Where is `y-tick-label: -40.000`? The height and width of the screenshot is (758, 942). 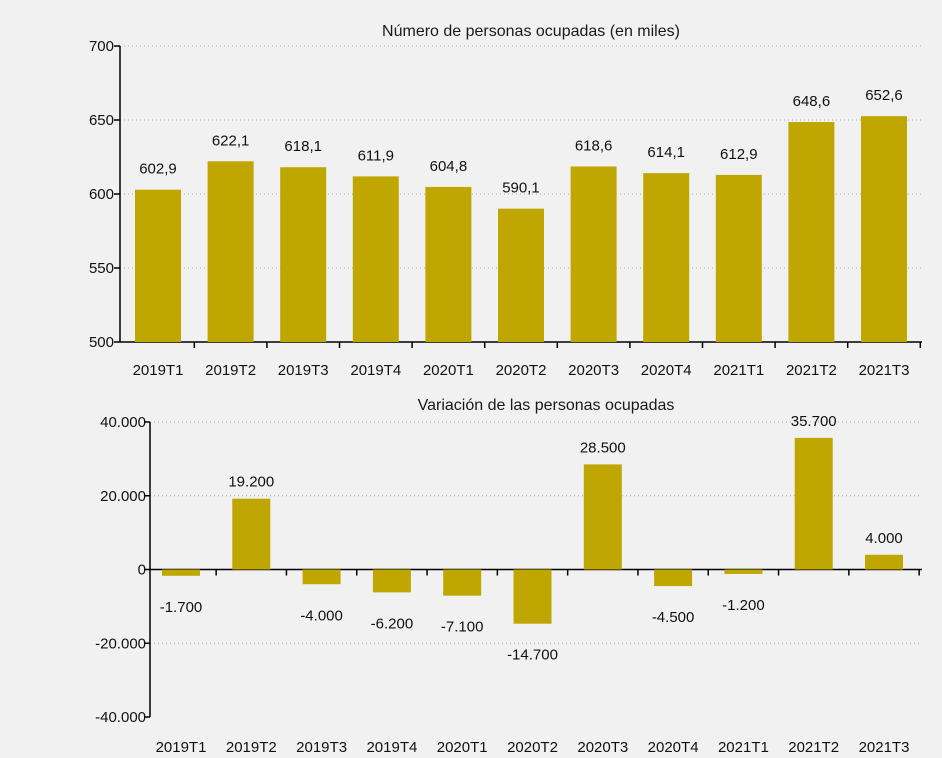
y-tick-label: -40.000 is located at coordinates (120, 717).